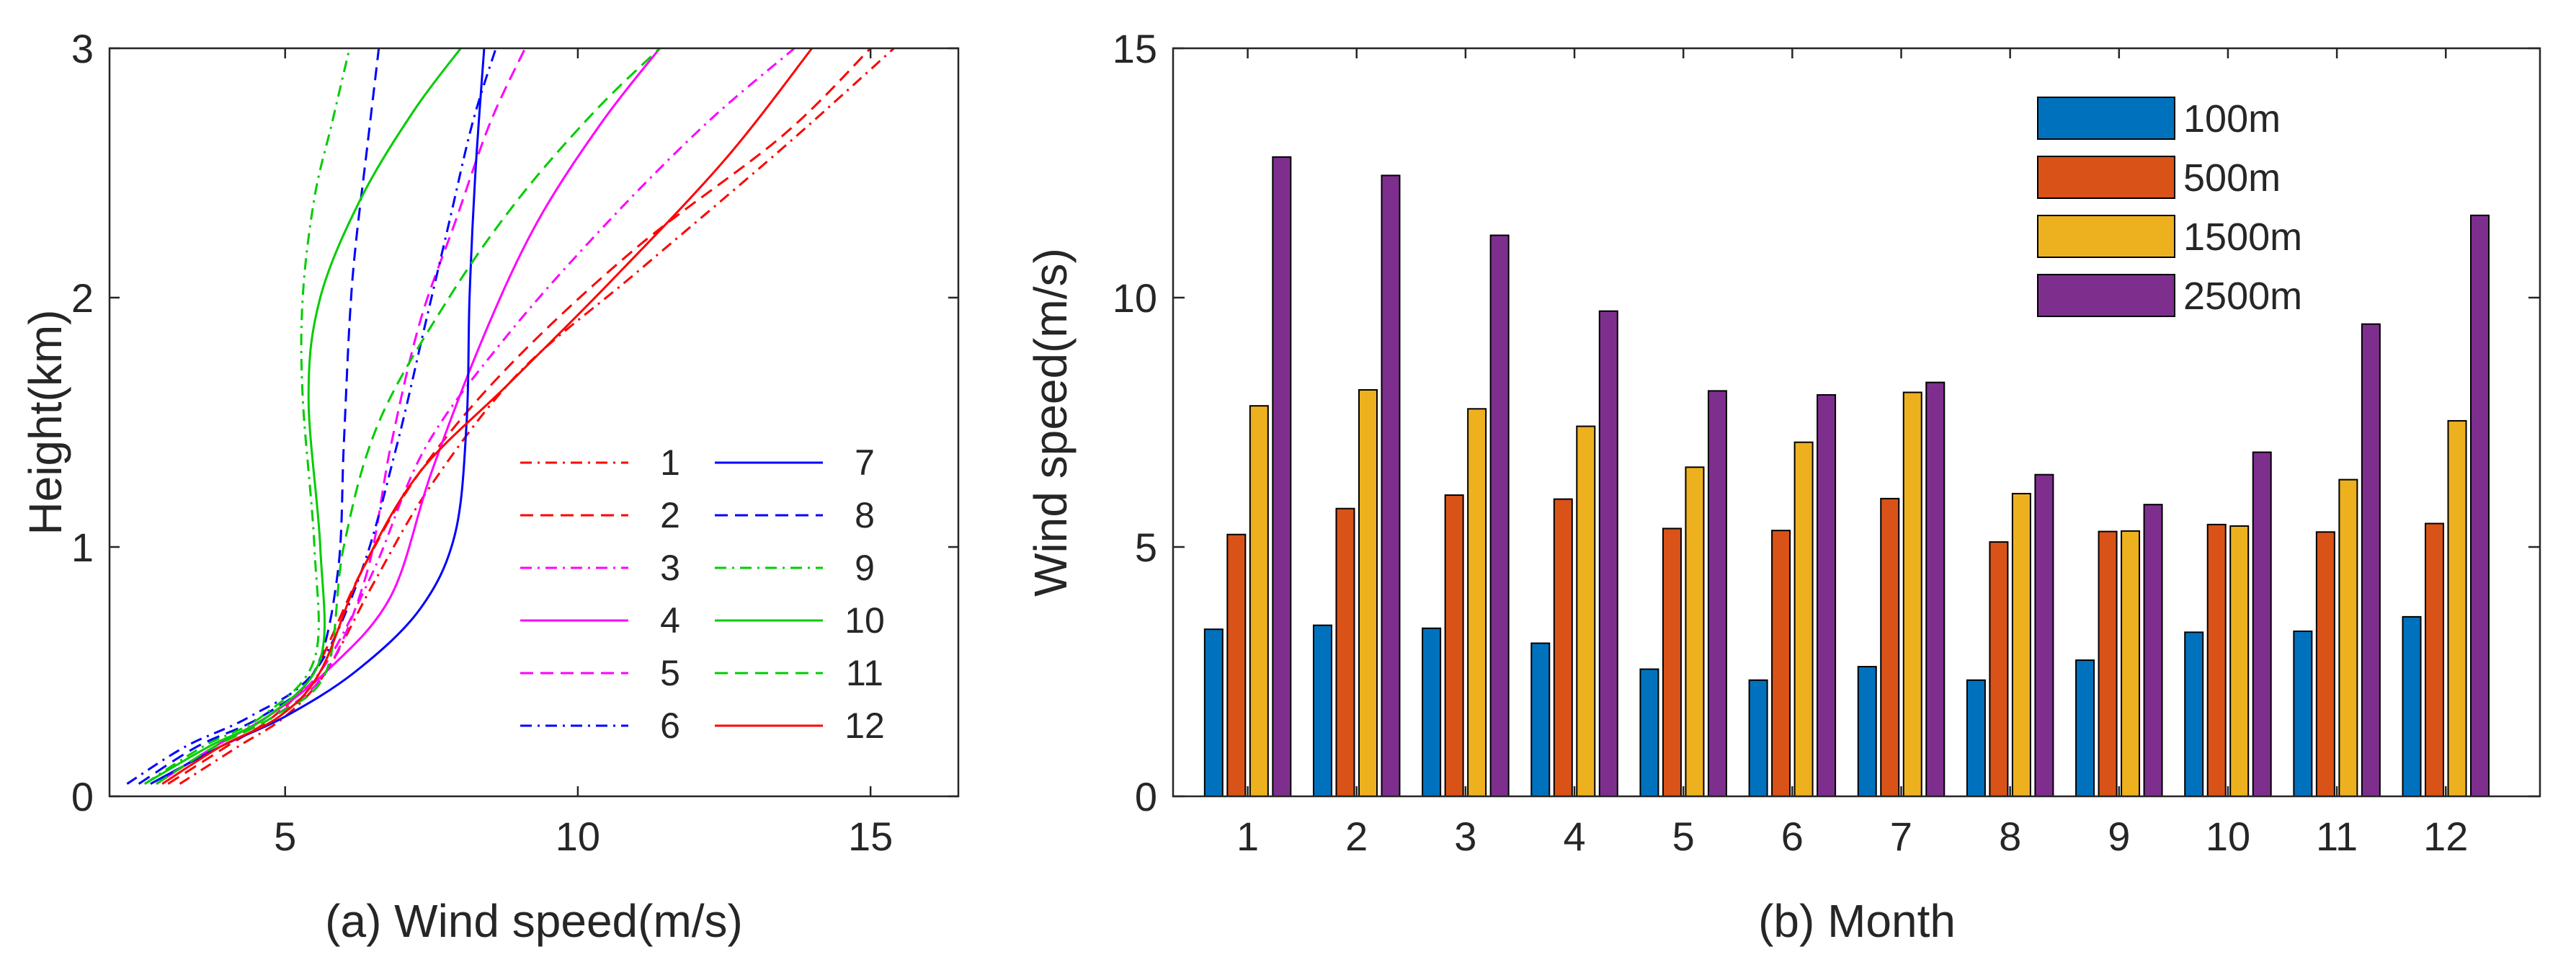  What do you see at coordinates (1758, 738) in the screenshot?
I see `bar-month-6-100m` at bounding box center [1758, 738].